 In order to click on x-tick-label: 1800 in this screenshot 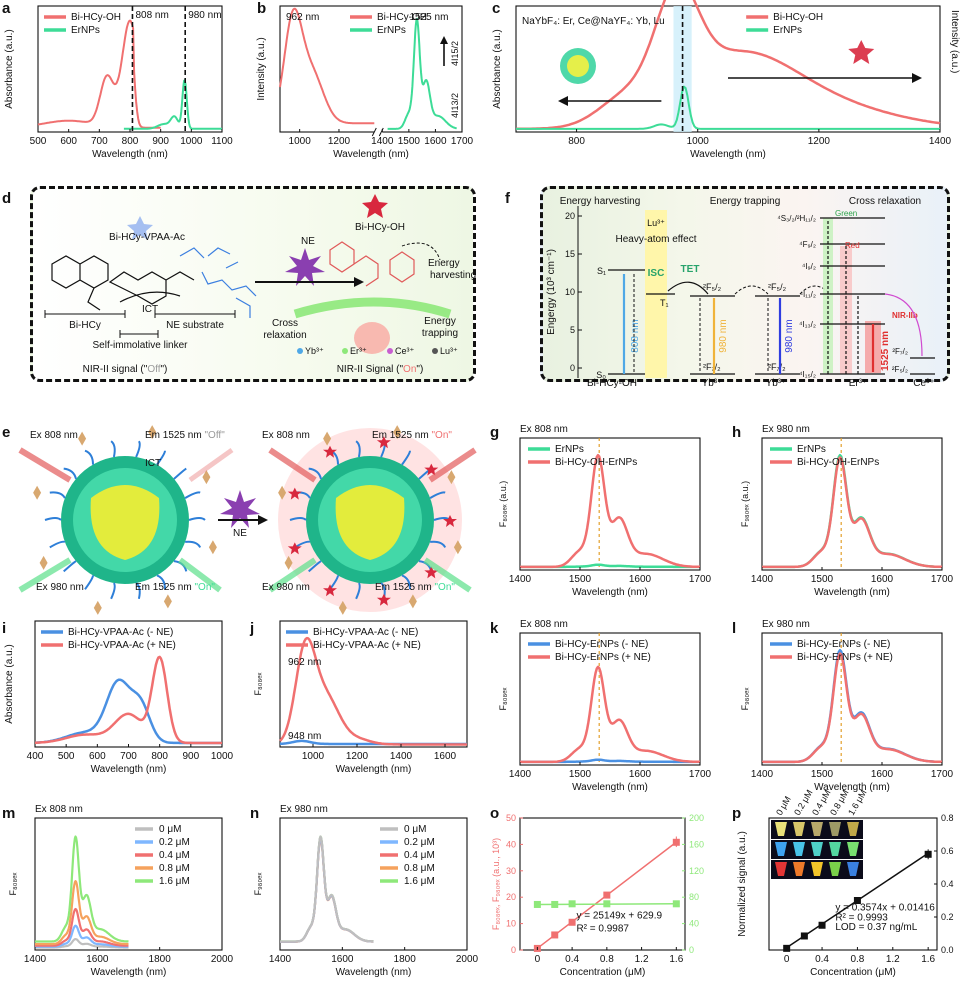, I will do `click(160, 959)`.